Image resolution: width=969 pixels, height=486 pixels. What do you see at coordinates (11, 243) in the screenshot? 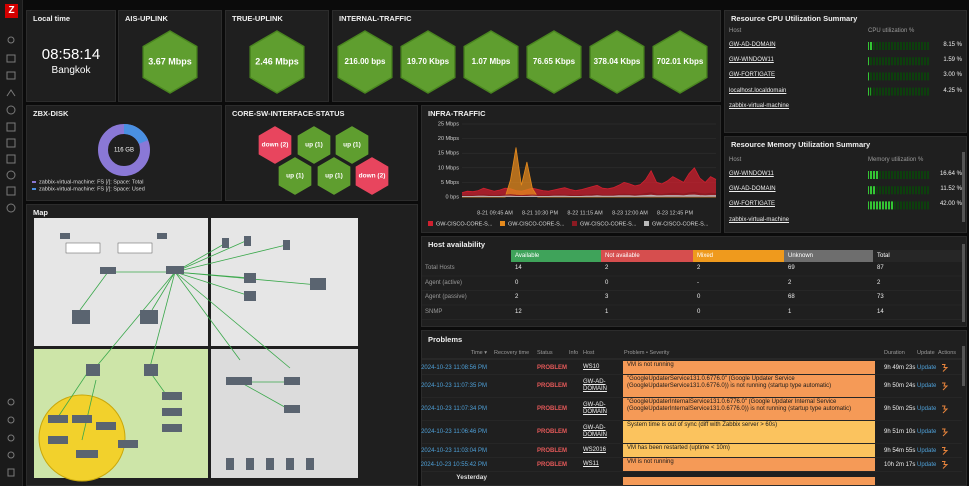
I see `sidebar` at bounding box center [11, 243].